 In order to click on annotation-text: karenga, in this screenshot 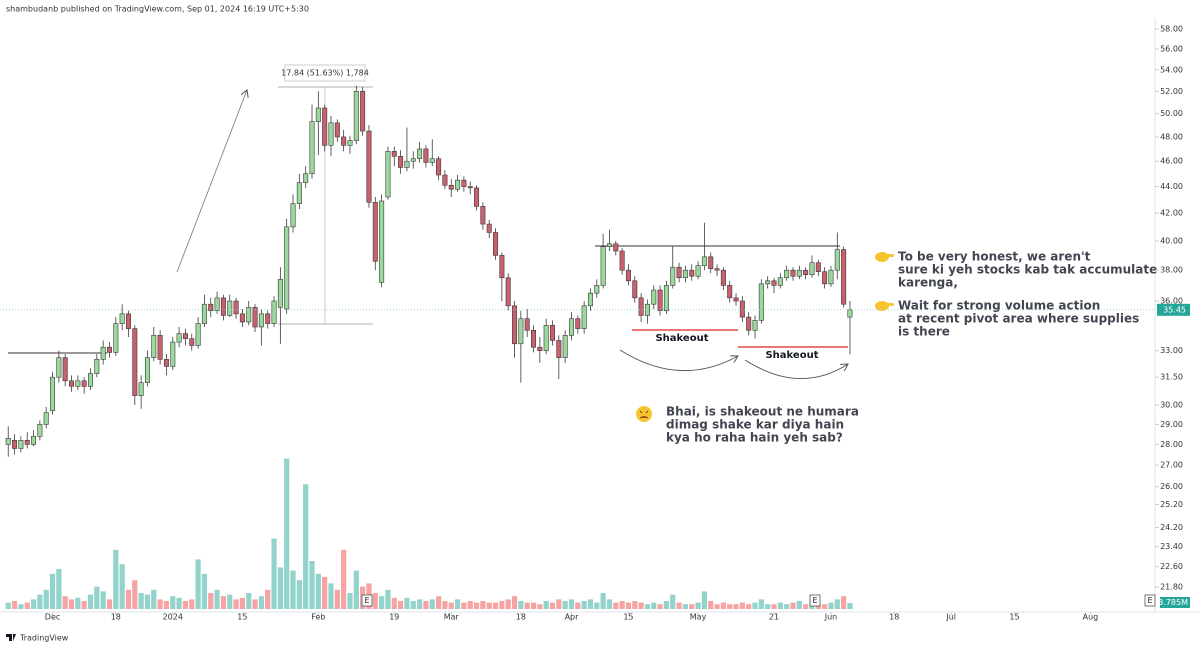, I will do `click(928, 283)`.